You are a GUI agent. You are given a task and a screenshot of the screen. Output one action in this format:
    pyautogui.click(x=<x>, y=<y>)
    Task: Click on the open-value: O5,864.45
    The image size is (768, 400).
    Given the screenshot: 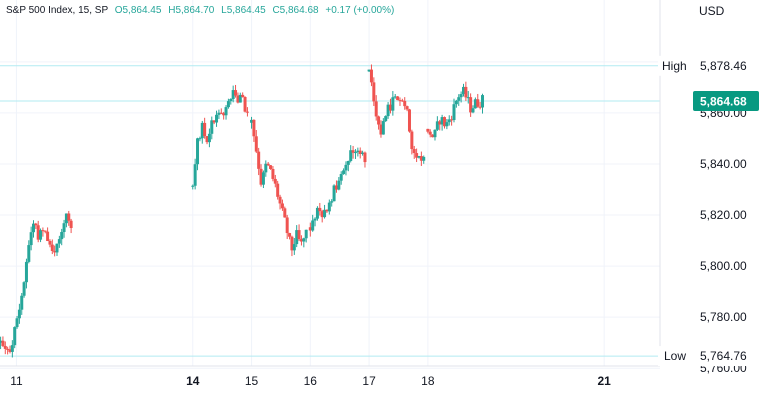 What is the action you would take?
    pyautogui.click(x=138, y=10)
    